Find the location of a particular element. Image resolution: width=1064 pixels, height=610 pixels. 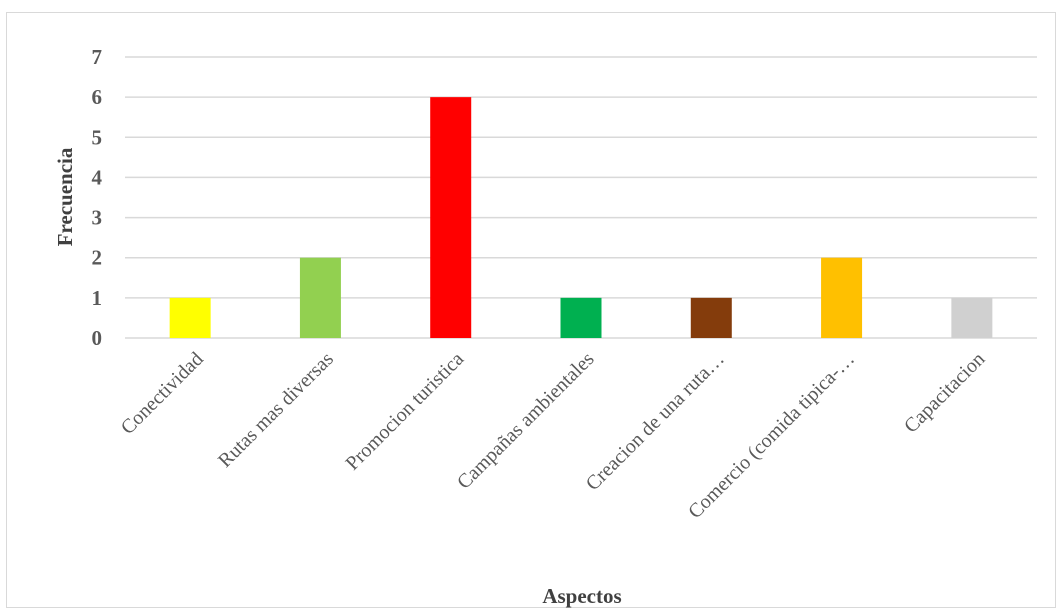

y-axis-ticks: 0 1 2 3 4 5 6 7 is located at coordinates (97, 197).